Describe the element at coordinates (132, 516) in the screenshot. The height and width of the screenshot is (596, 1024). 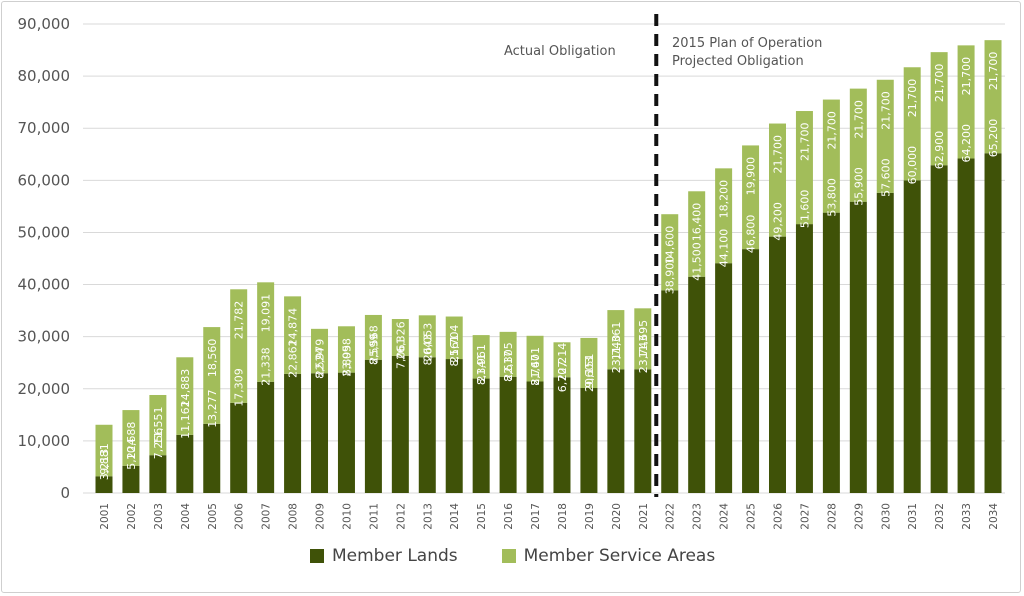
I see `x-tick-label: 2002` at that location.